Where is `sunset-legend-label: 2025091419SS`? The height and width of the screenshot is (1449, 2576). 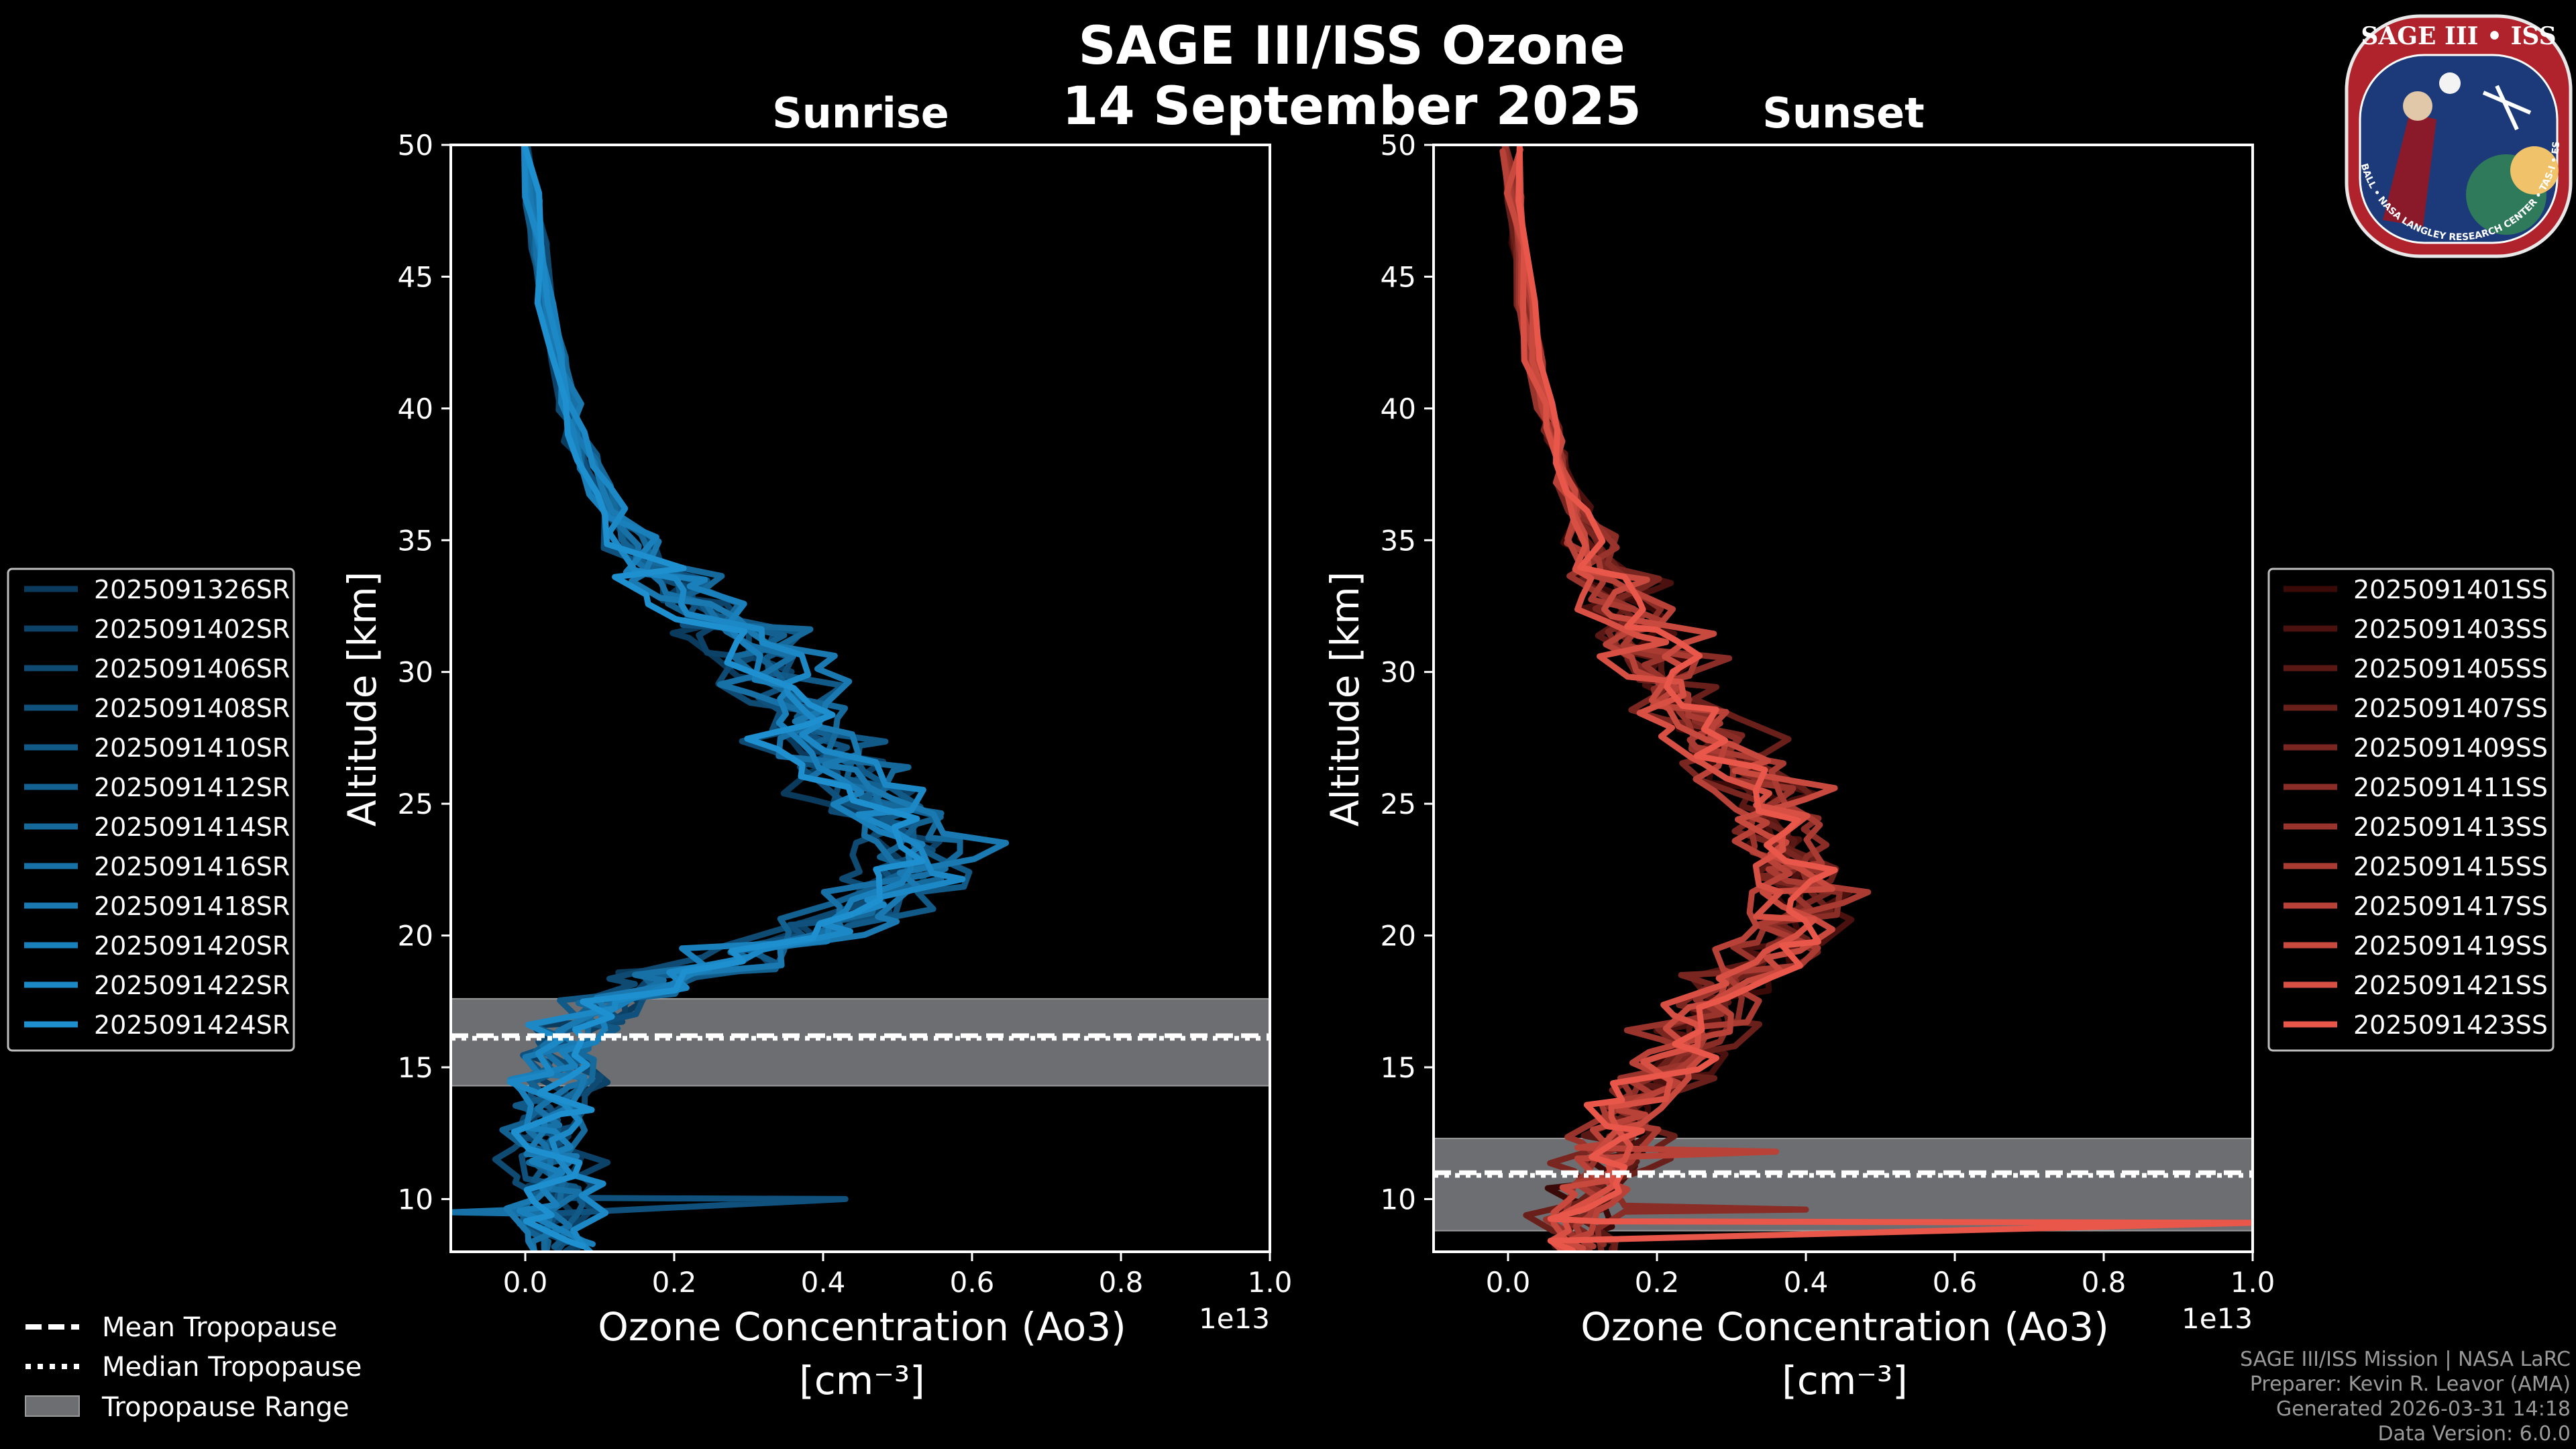
sunset-legend-label: 2025091419SS is located at coordinates (2450, 946).